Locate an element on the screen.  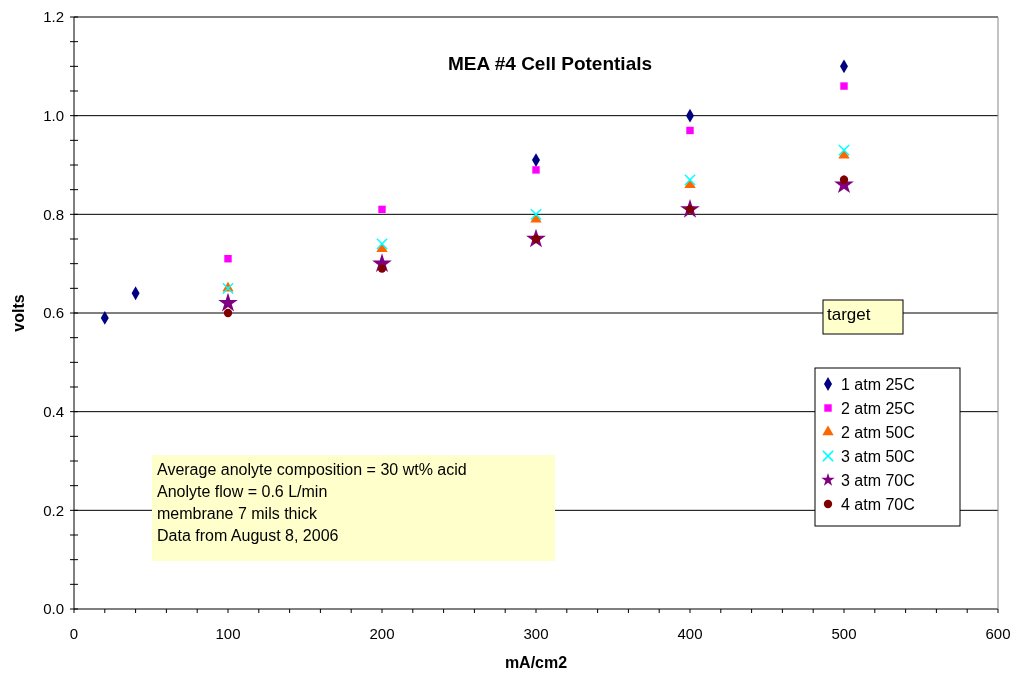
text: MEA #4 Cell Potentials is located at coordinates (550, 63).